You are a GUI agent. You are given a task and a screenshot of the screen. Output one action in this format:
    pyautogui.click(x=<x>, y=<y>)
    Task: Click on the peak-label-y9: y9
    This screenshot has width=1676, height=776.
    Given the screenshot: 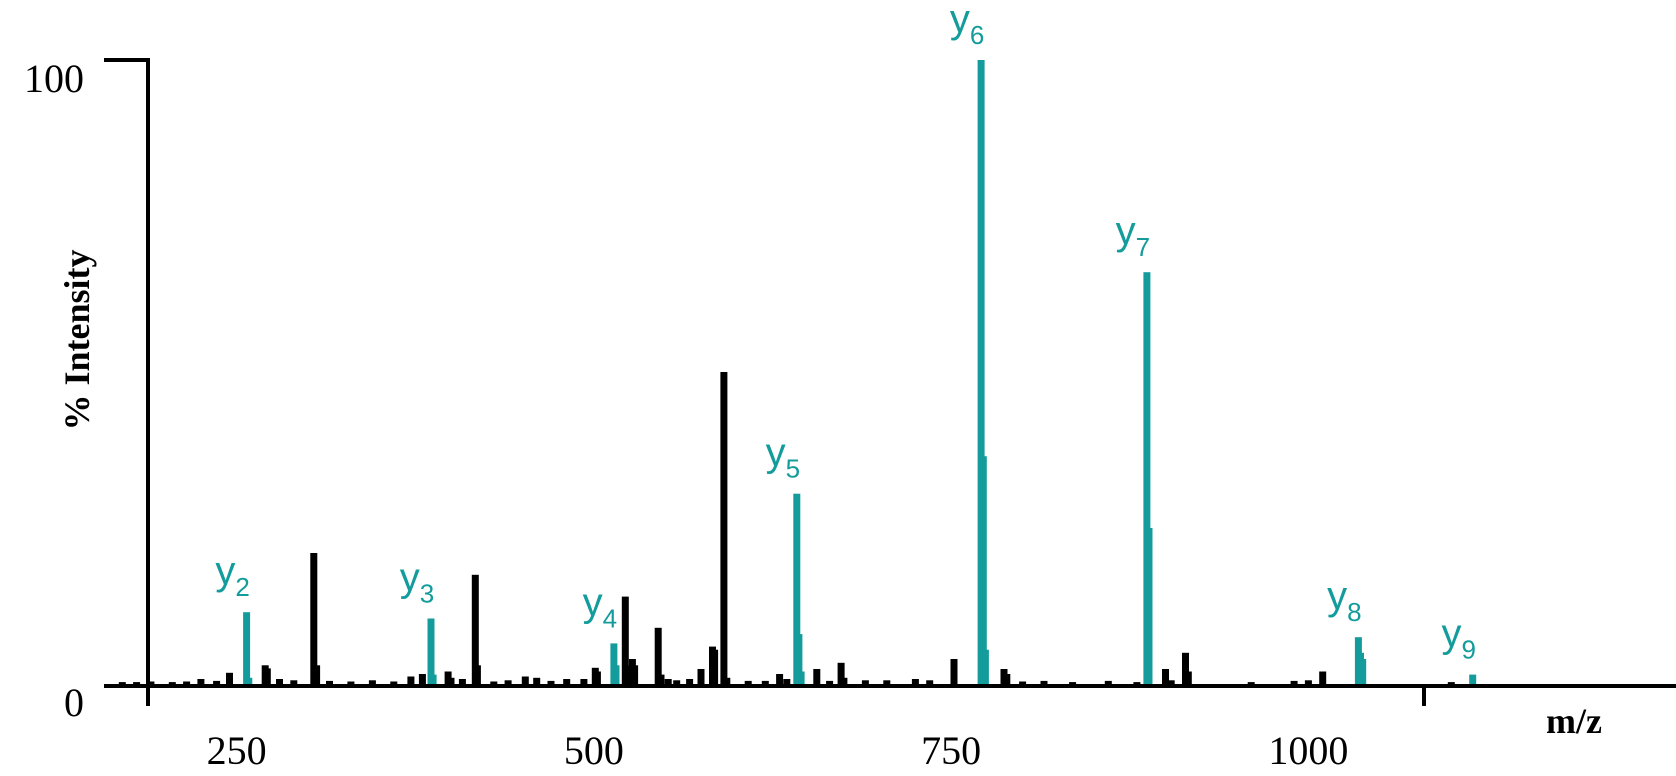 What is the action you would take?
    pyautogui.click(x=1458, y=638)
    